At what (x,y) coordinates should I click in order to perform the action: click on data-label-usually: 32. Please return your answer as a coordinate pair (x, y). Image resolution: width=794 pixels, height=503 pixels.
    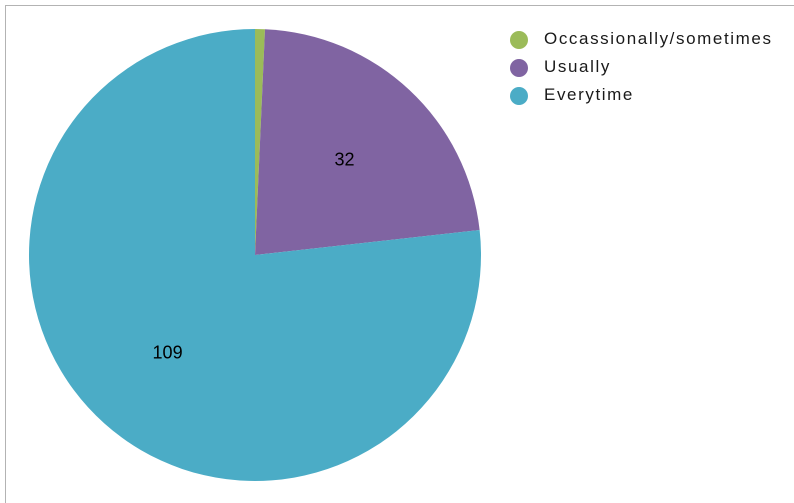
    Looking at the image, I should click on (345, 159).